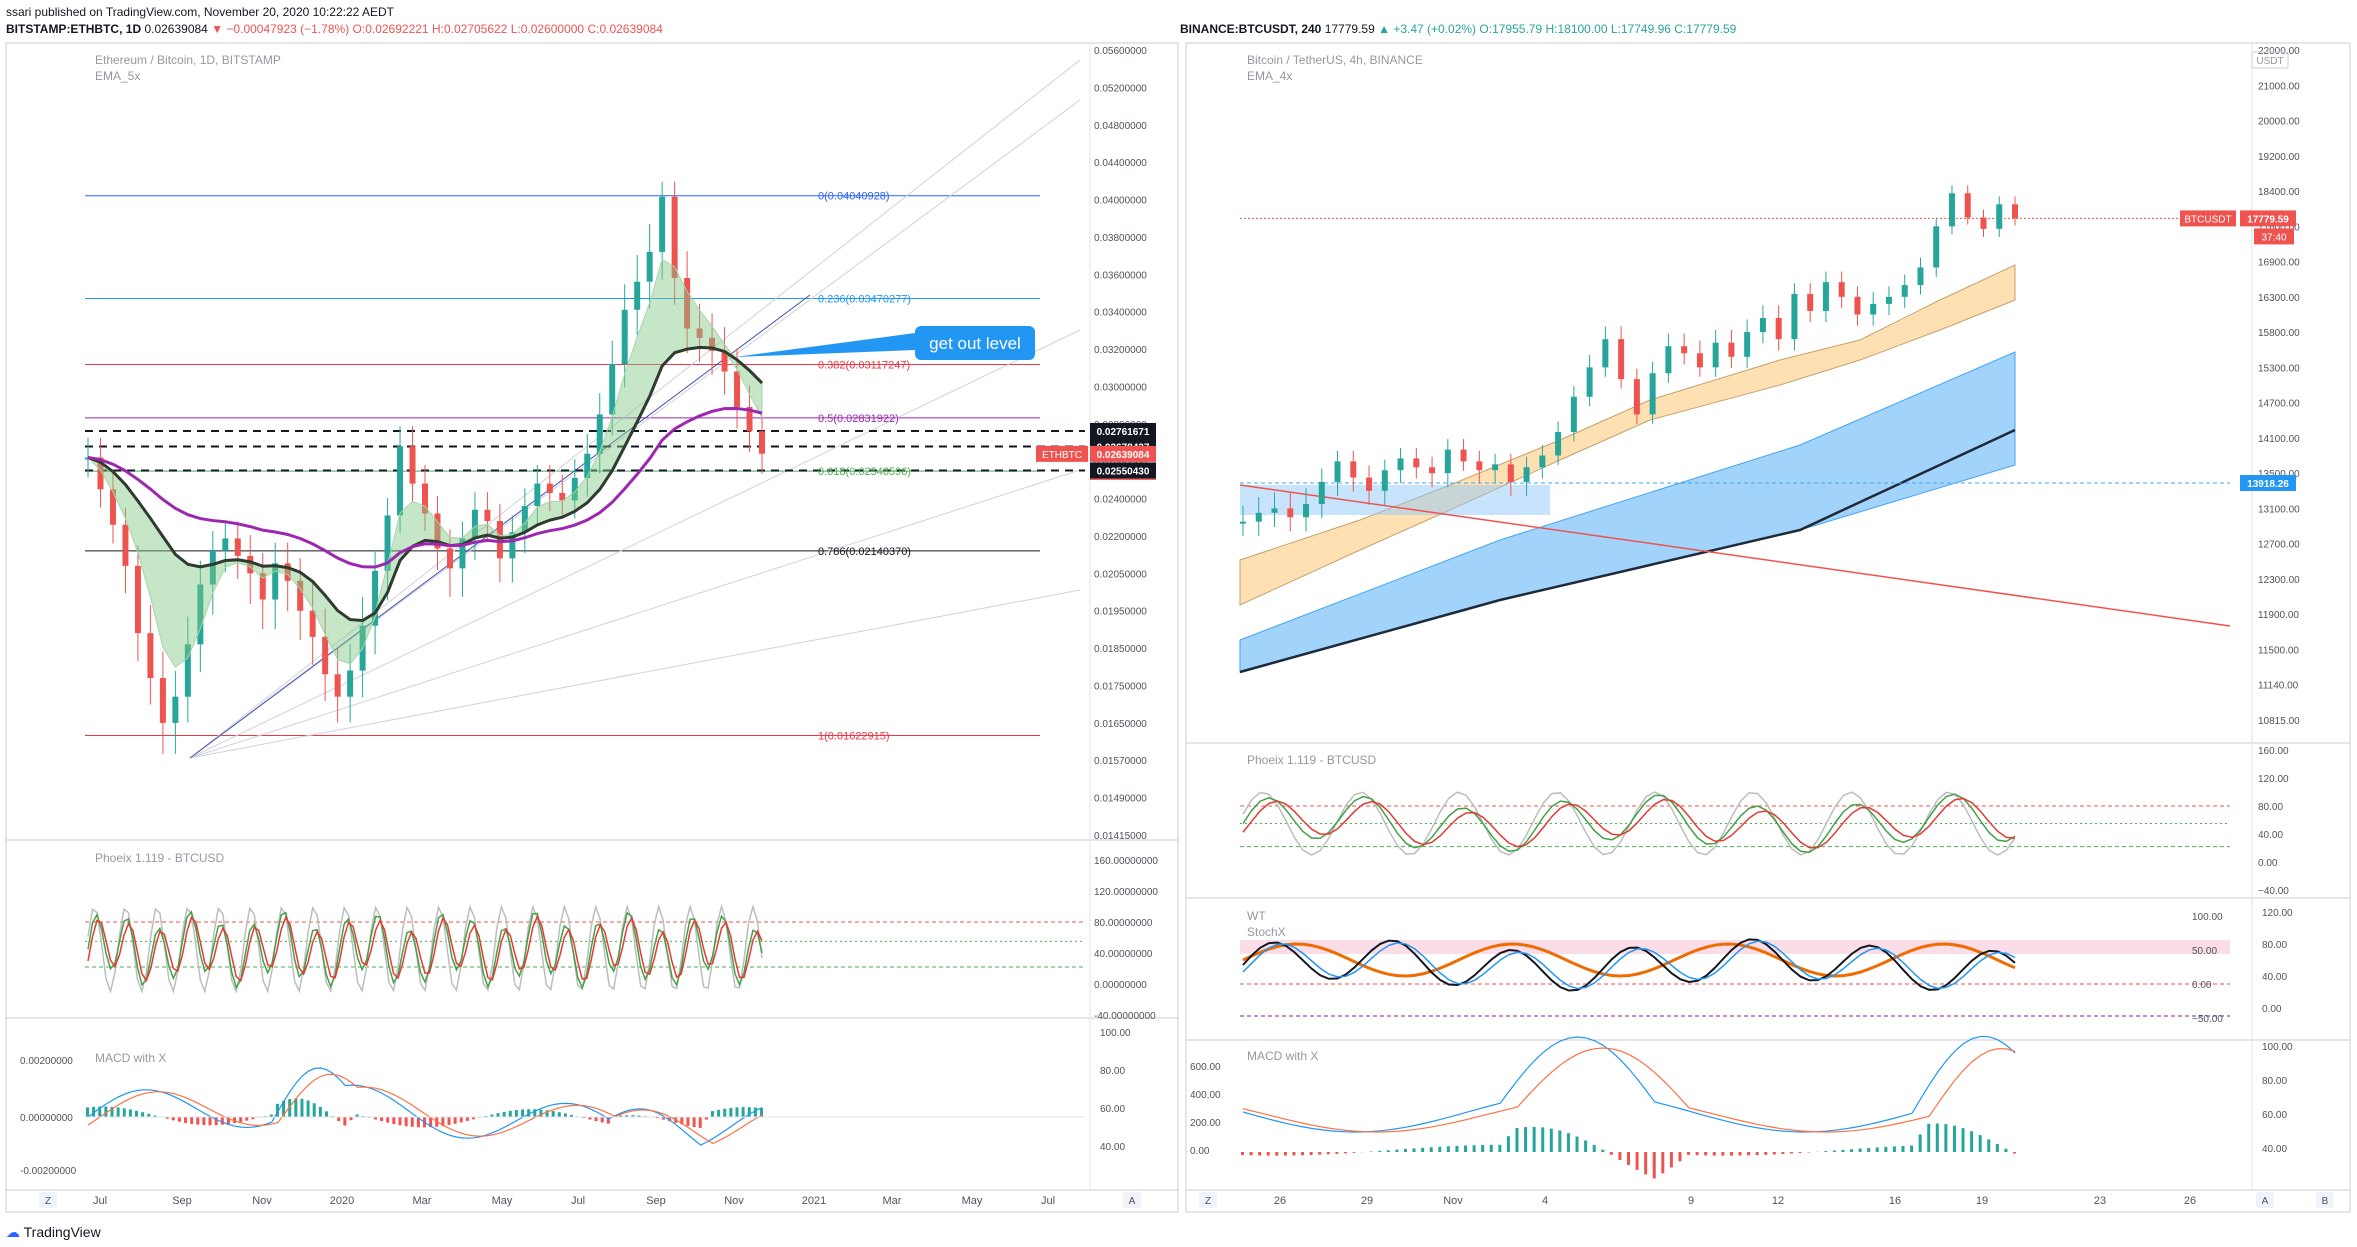  Describe the element at coordinates (1251, 29) in the screenshot. I see `right-symbol: BINANCE:BTCUSDT, 240` at that location.